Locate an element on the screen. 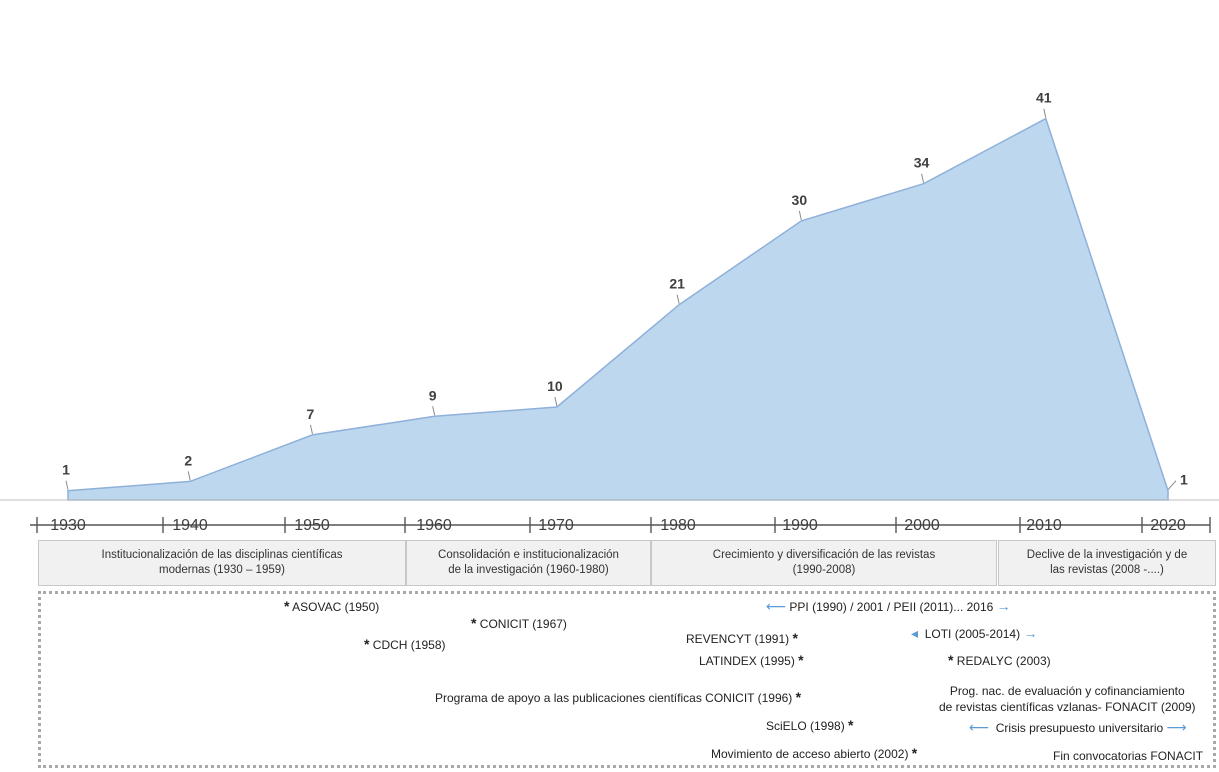  data-label: 7 is located at coordinates (311, 414).